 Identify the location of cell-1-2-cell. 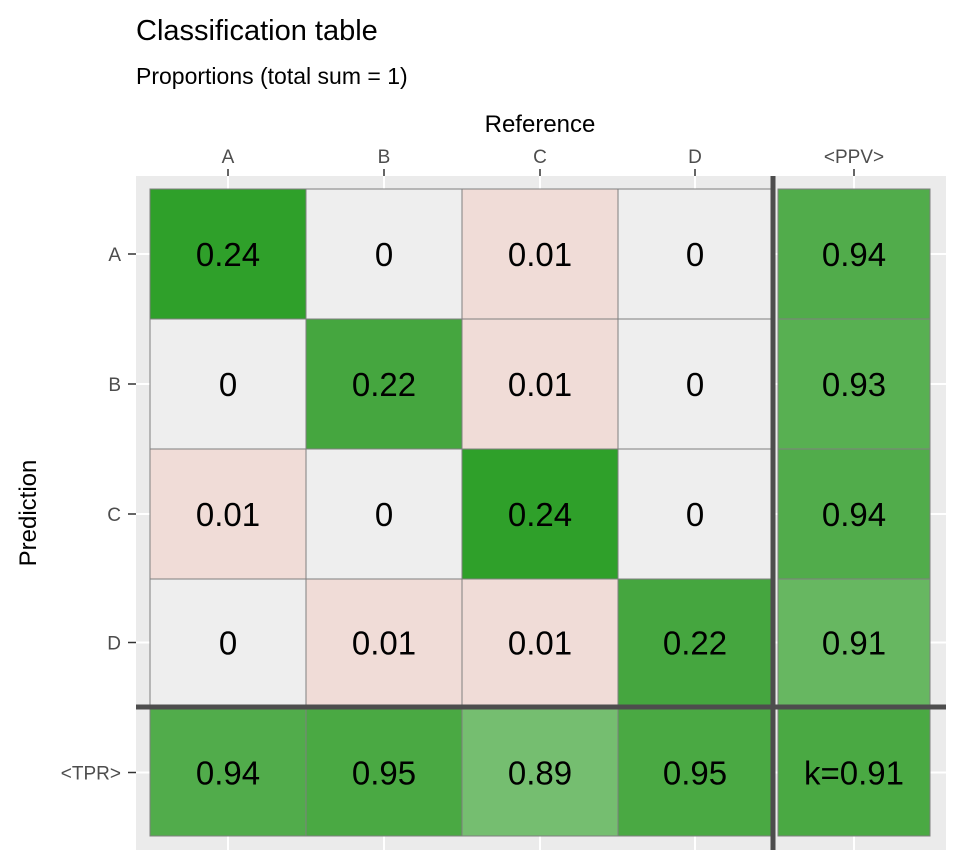
(540, 384).